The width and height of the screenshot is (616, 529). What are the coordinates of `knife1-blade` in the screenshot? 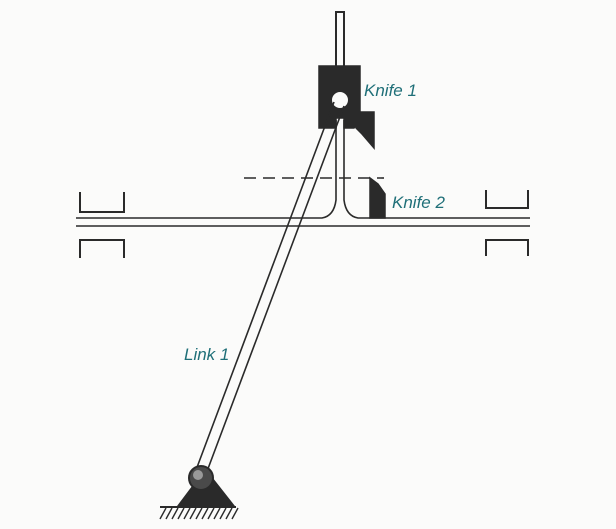 It's located at (365, 131).